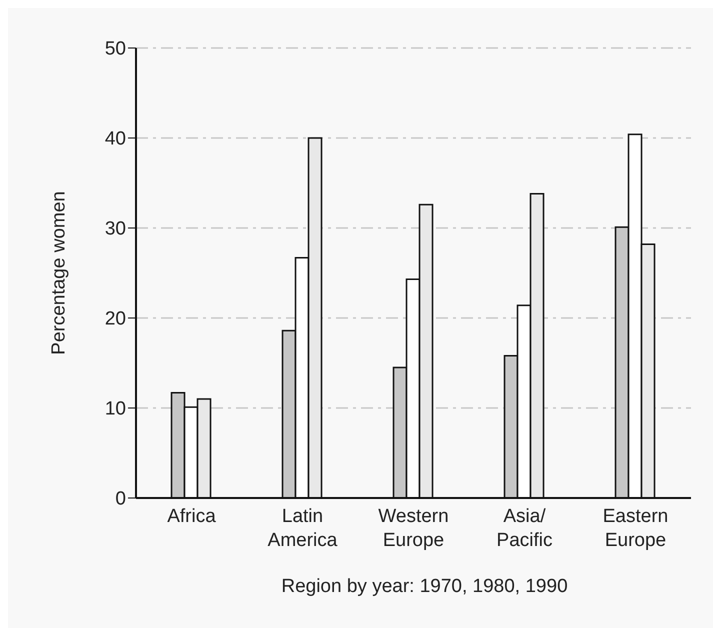  I want to click on y-tick-label: 40, so click(115, 139).